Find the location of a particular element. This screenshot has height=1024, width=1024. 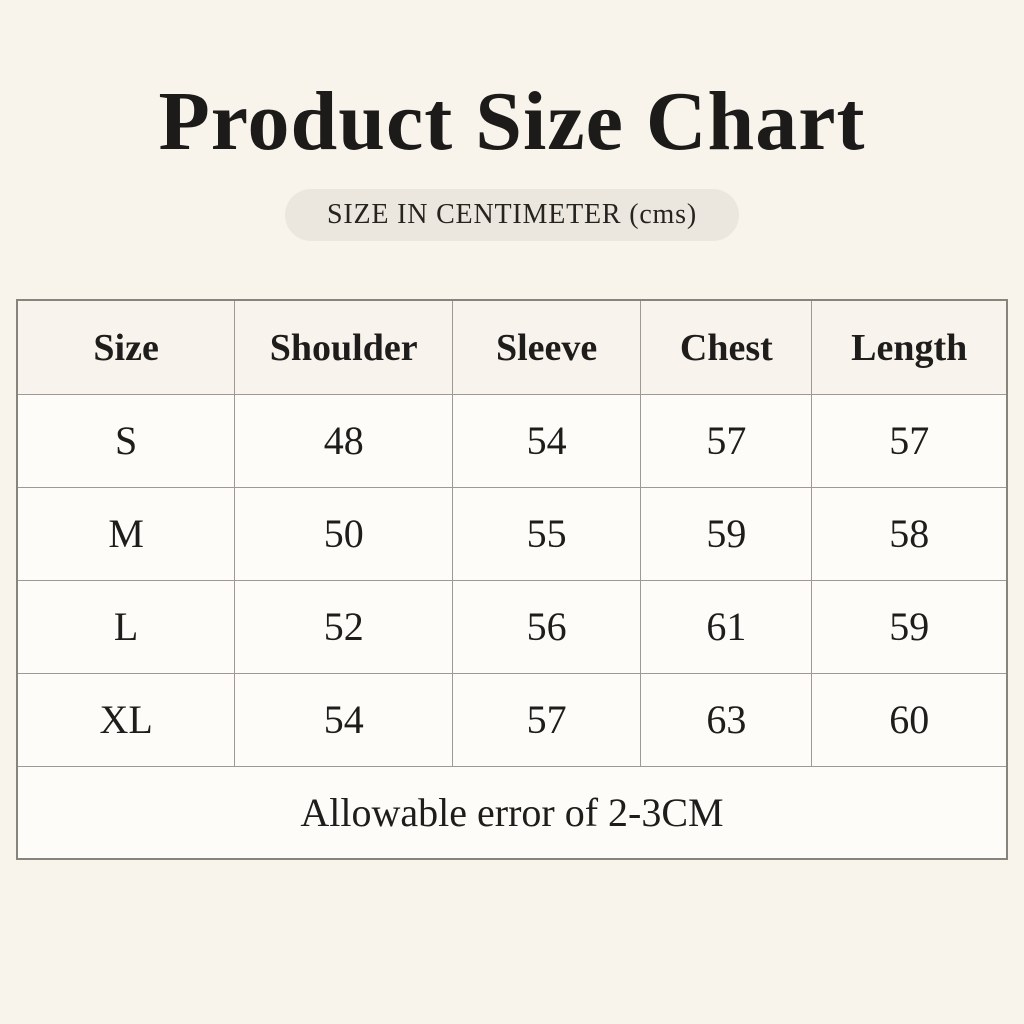

size-cell: XL is located at coordinates (126, 719).